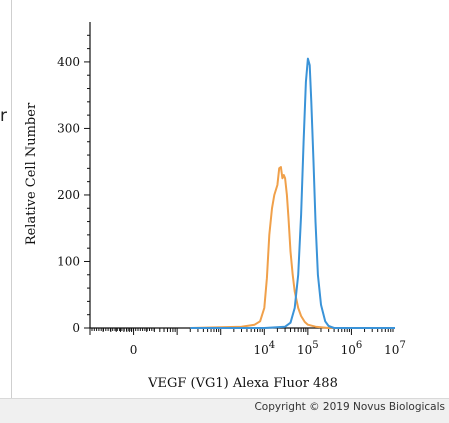 The image size is (449, 423). I want to click on x-axis-label: VEGF (VG1) Alexa Fluor 488, so click(242, 383).